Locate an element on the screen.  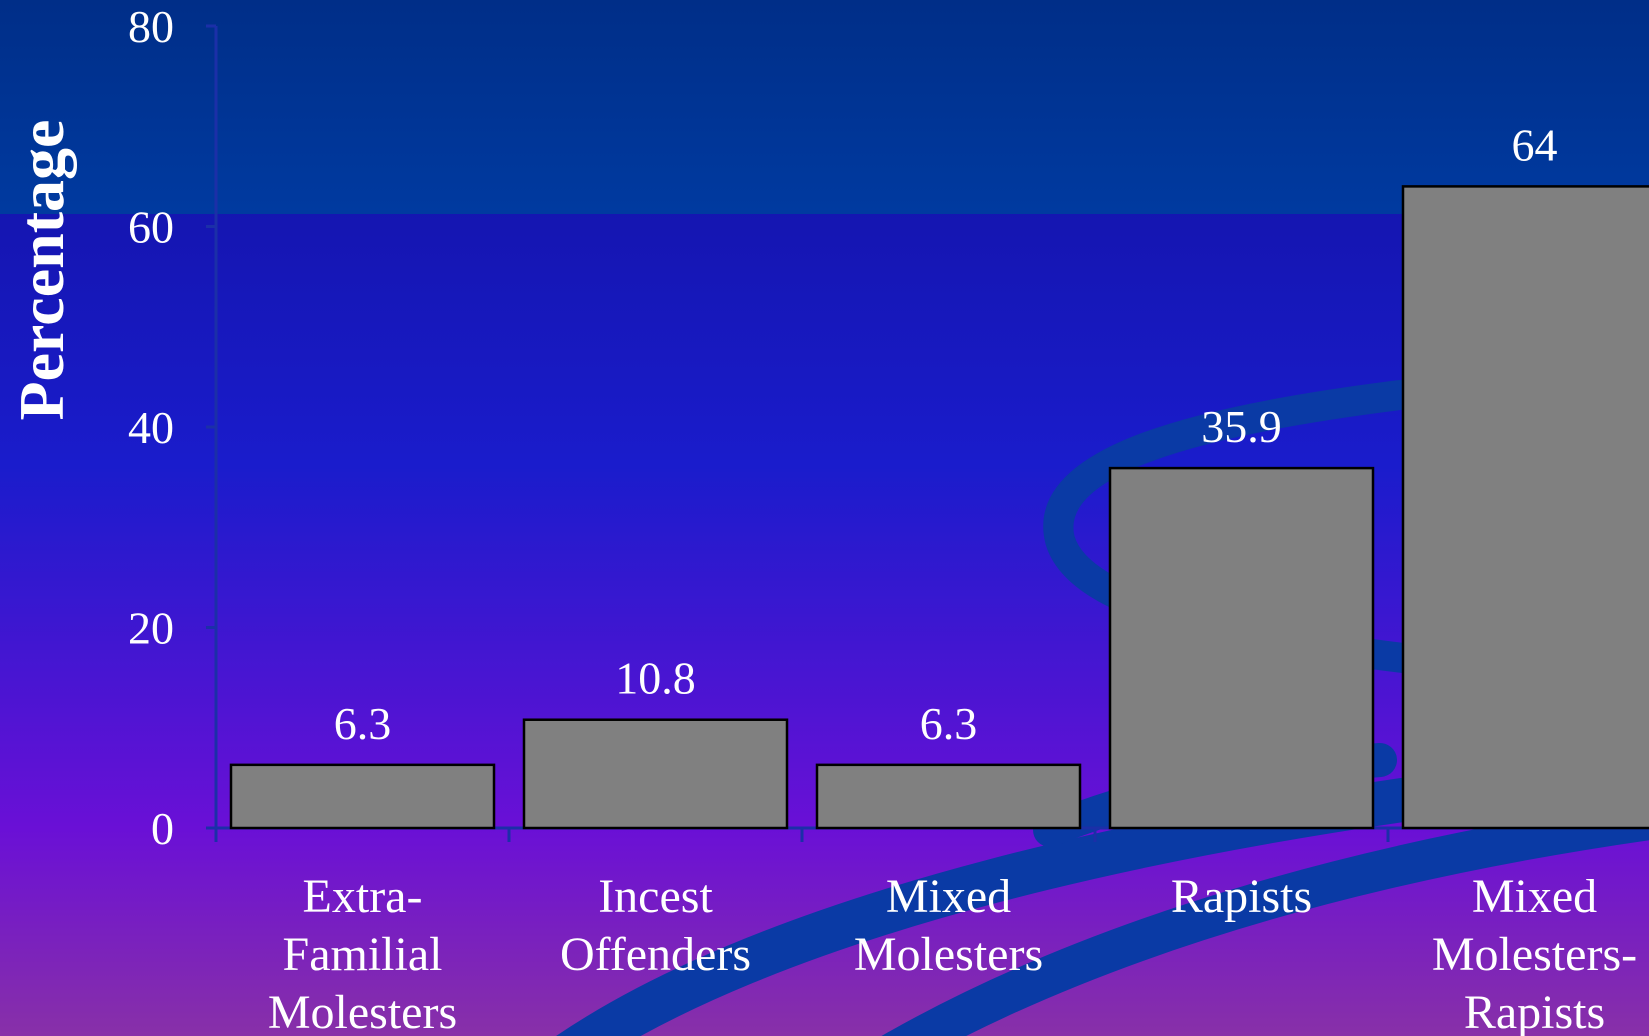
x-tick-label-3-line-1: Mixed is located at coordinates (948, 896).